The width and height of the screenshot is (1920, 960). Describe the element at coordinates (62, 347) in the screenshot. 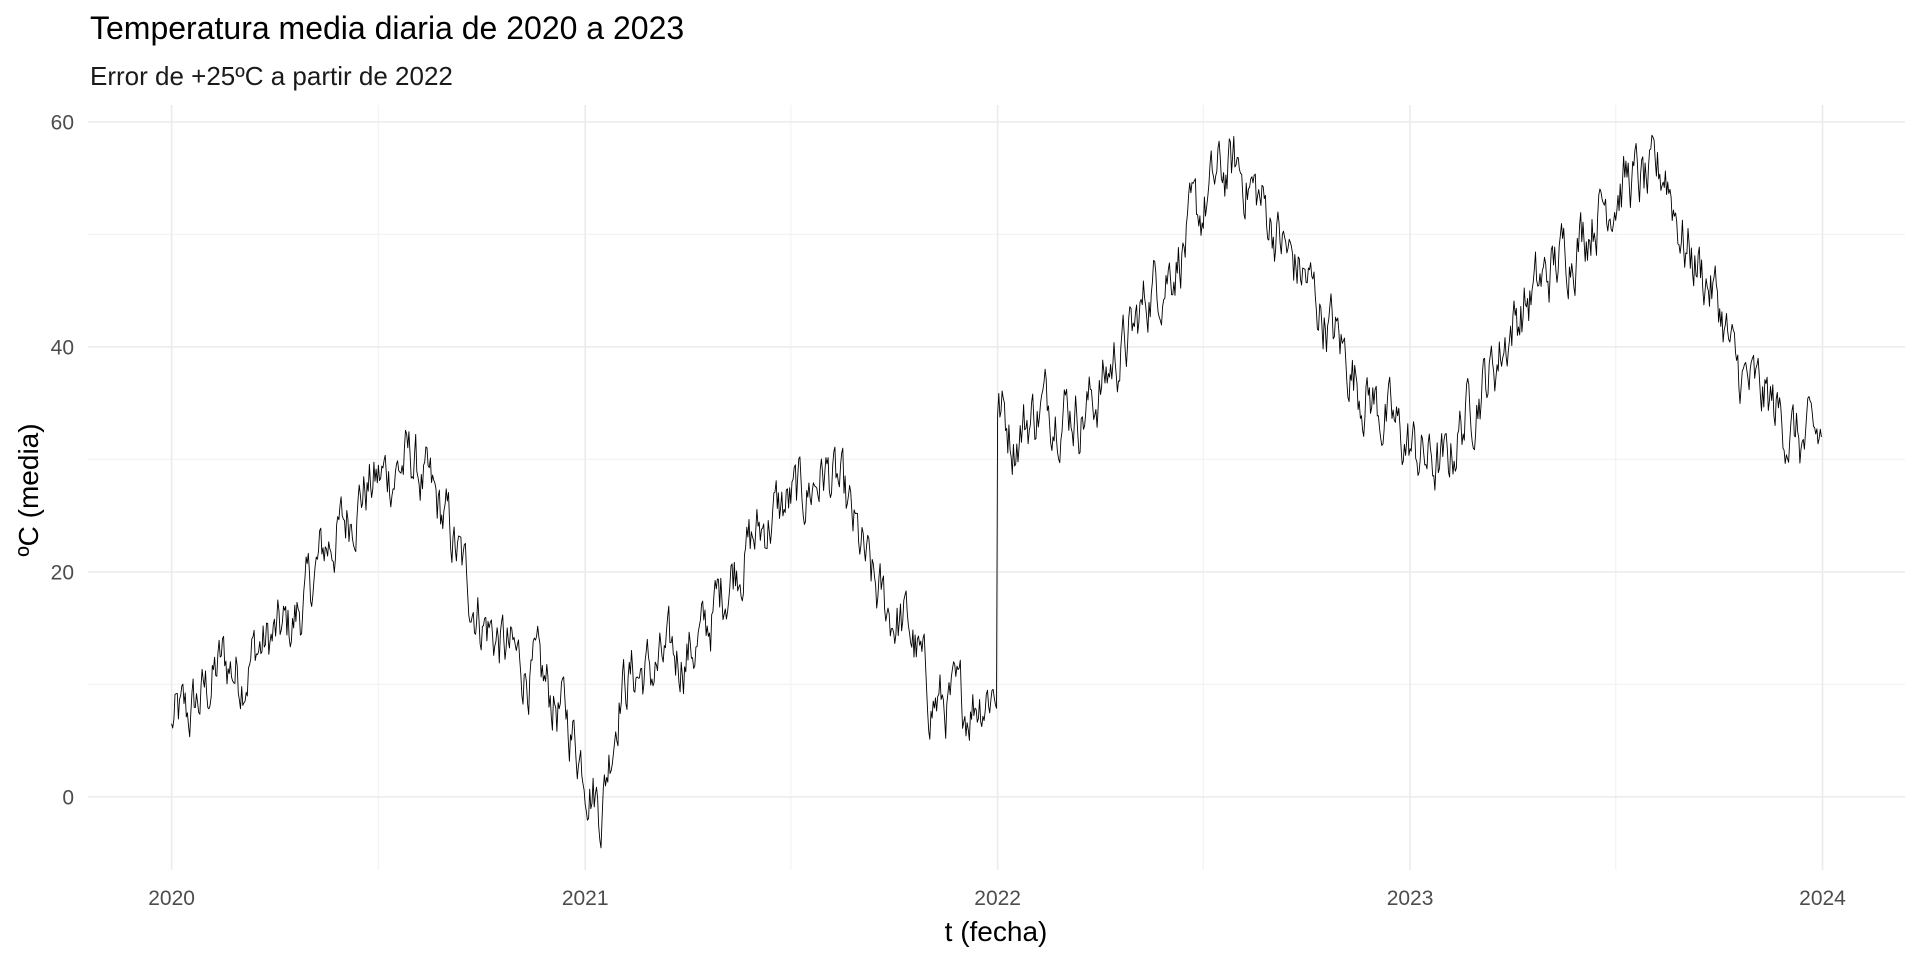

I see `y-tick-label-40: 40` at that location.